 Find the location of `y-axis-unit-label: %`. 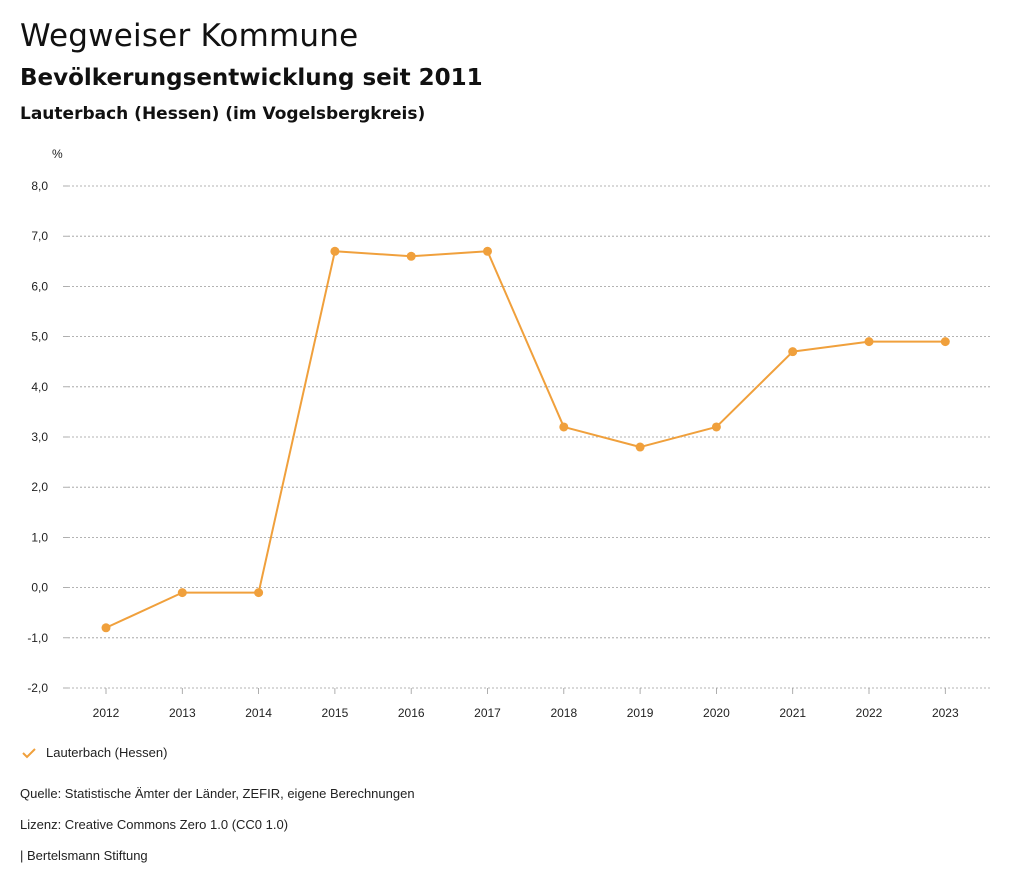

y-axis-unit-label: % is located at coordinates (57, 154).